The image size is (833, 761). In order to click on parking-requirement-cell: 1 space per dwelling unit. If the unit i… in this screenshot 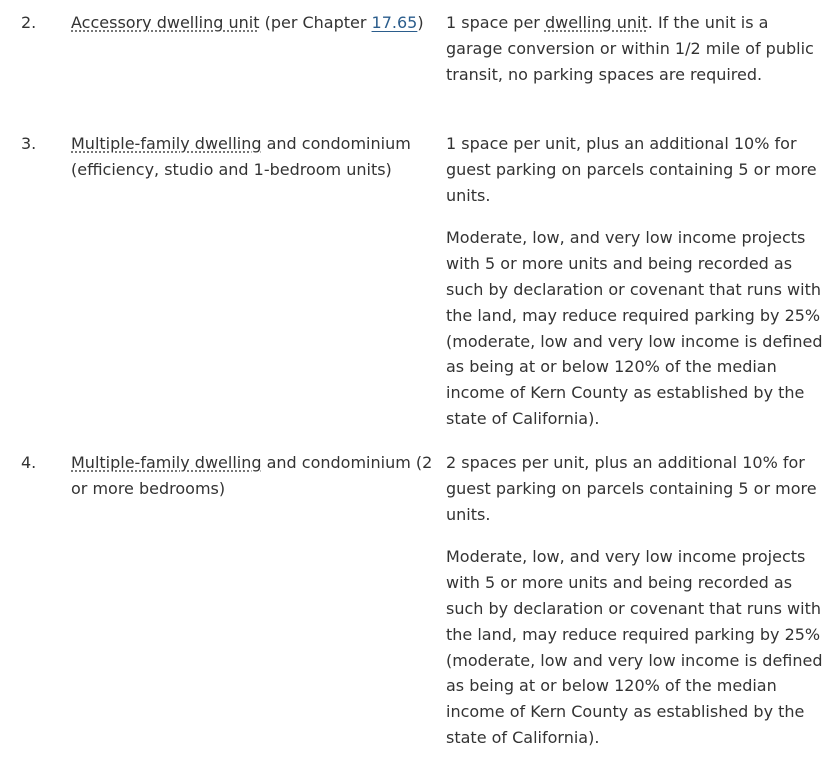, I will do `click(636, 48)`.